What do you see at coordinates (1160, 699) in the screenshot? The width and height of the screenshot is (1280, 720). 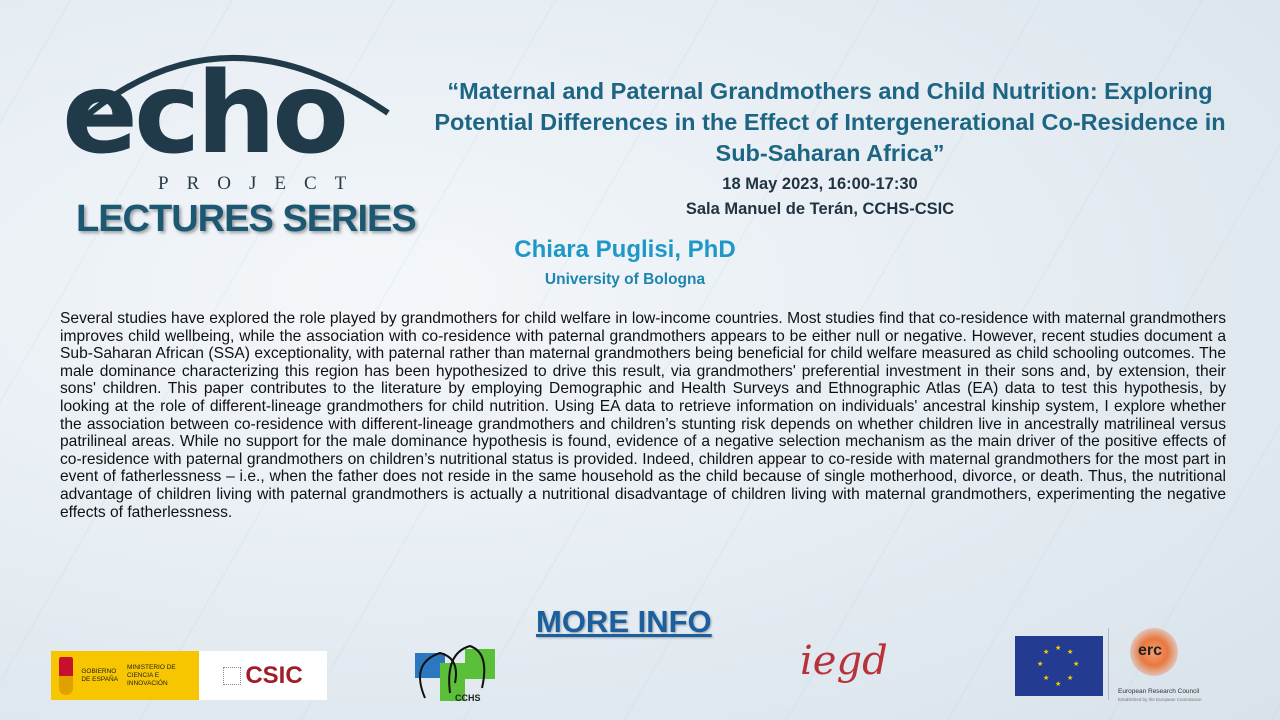 I see `erc-subtitle: Established by the European Commission` at bounding box center [1160, 699].